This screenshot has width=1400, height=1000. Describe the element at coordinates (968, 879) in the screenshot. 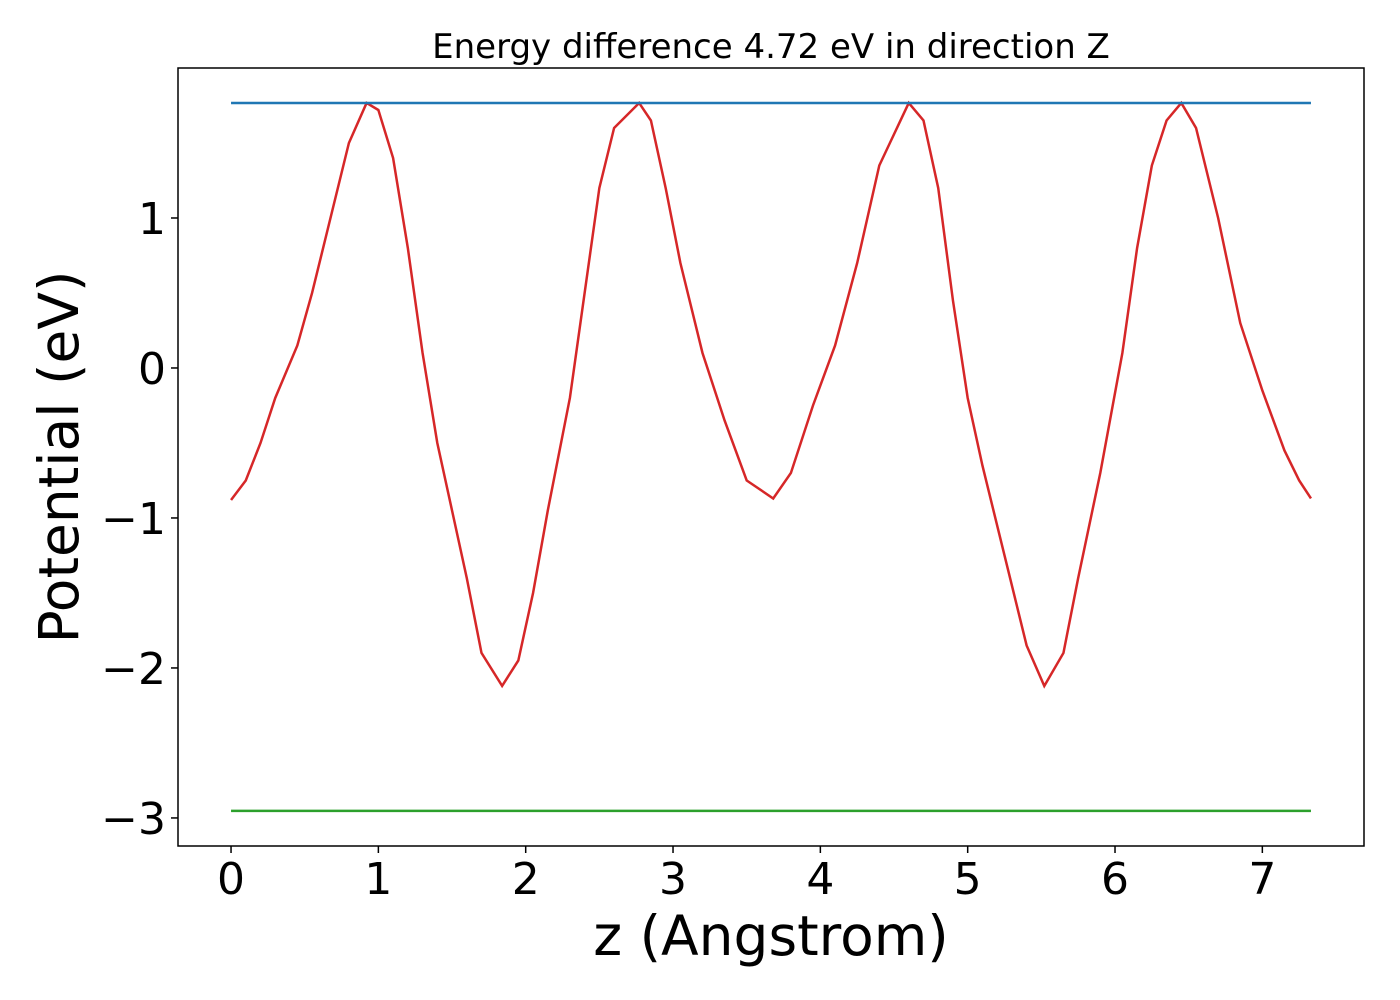

I see `x-tick-label: 5` at that location.